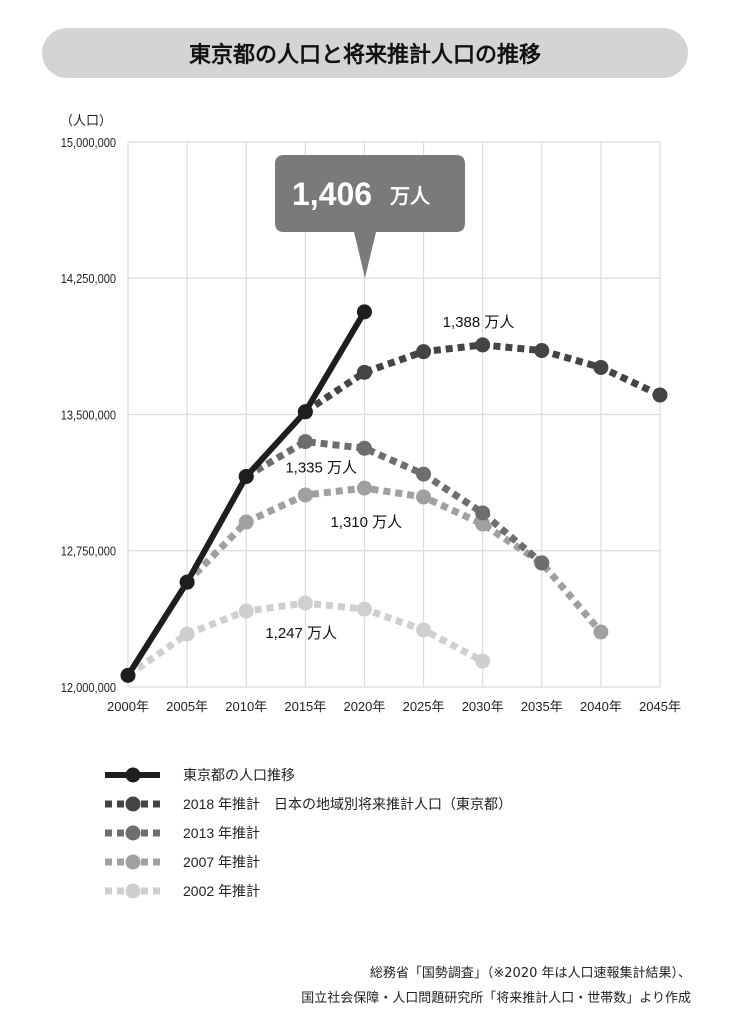 The image size is (739, 1024). What do you see at coordinates (530, 973) in the screenshot?
I see `footnote-line-1: 総務省「国勢調査」（※2020 年は人口速報集計結果）、` at bounding box center [530, 973].